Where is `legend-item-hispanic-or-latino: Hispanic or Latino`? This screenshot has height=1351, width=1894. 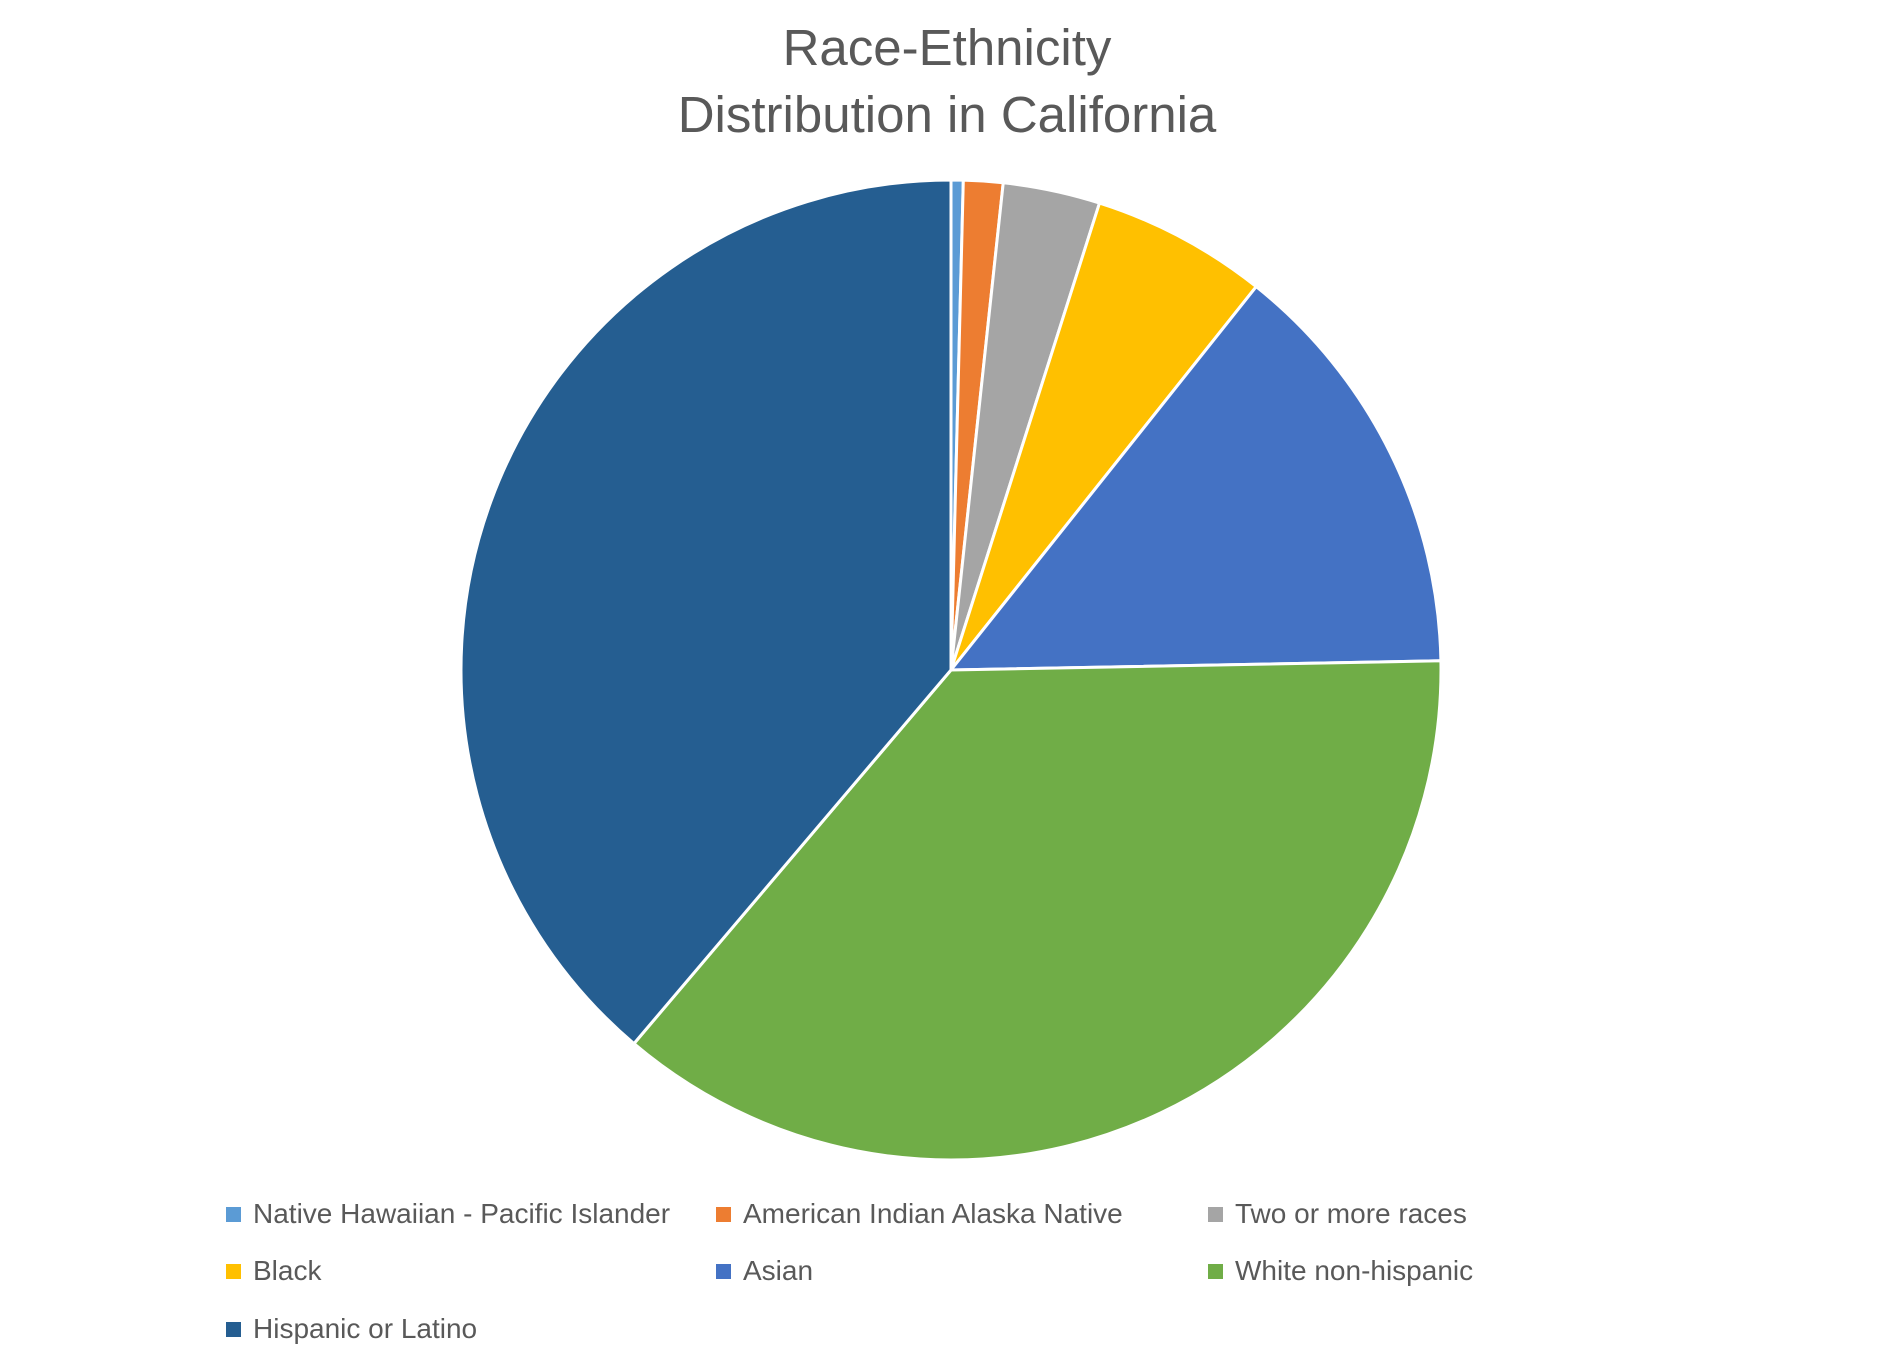
legend-item-hispanic-or-latino: Hispanic or Latino is located at coordinates (351, 1329).